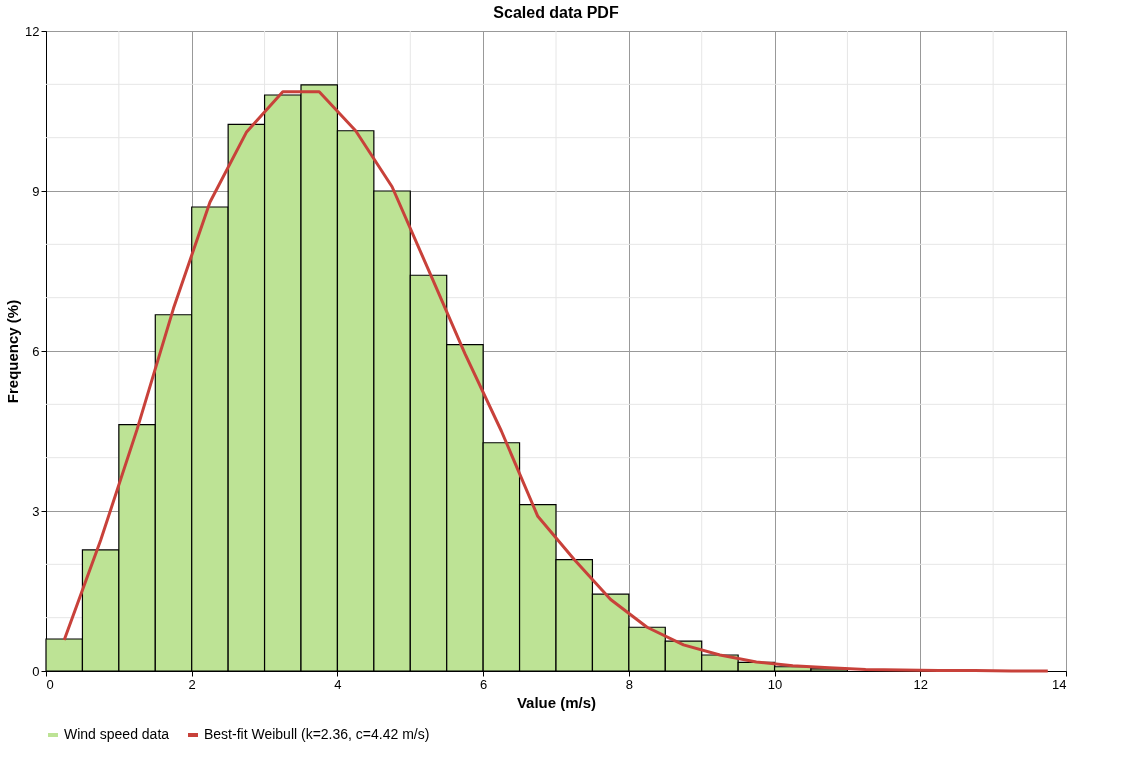 Image resolution: width=1144 pixels, height=776 pixels. What do you see at coordinates (921, 684) in the screenshot?
I see `x-tick-label: 12` at bounding box center [921, 684].